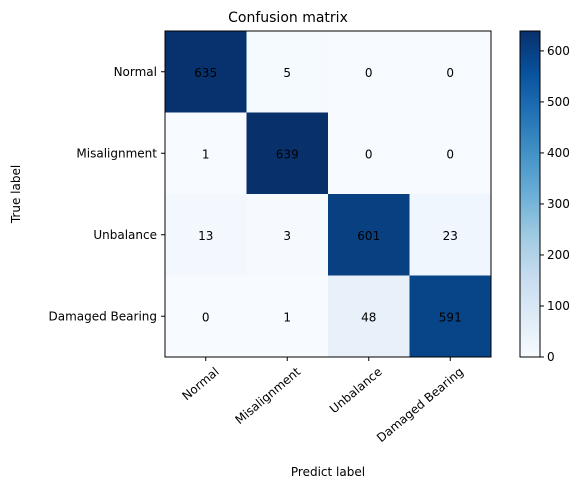 This screenshot has height=489, width=581. I want to click on colorbar, so click(530, 194).